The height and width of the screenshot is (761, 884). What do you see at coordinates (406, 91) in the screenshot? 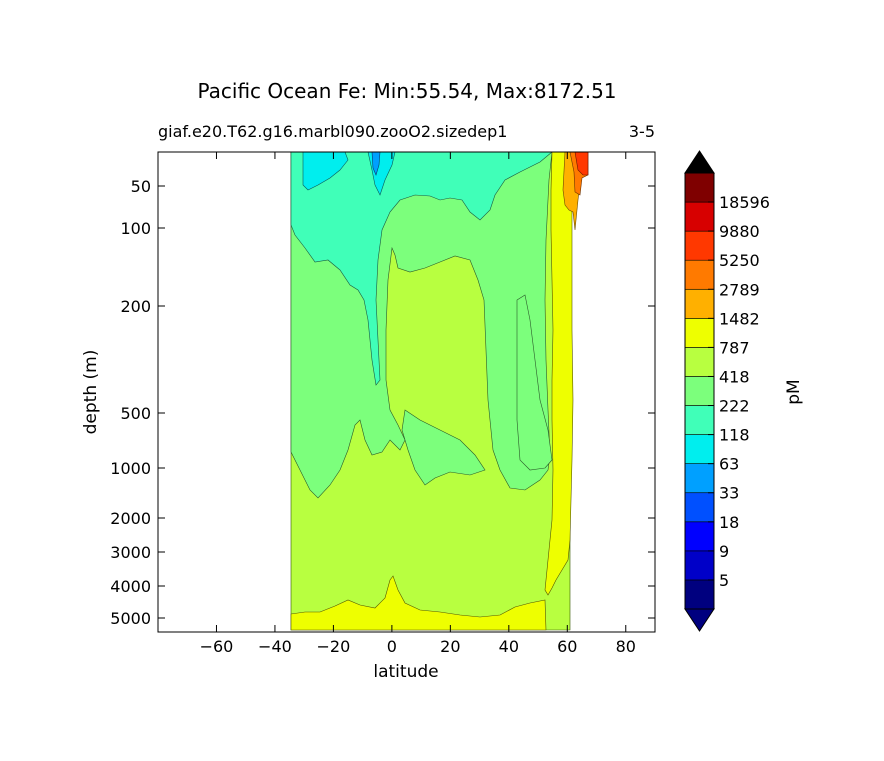
I see `chart-title: Pacific Ocean Fe: Min:55.54, Max:8172.51` at bounding box center [406, 91].